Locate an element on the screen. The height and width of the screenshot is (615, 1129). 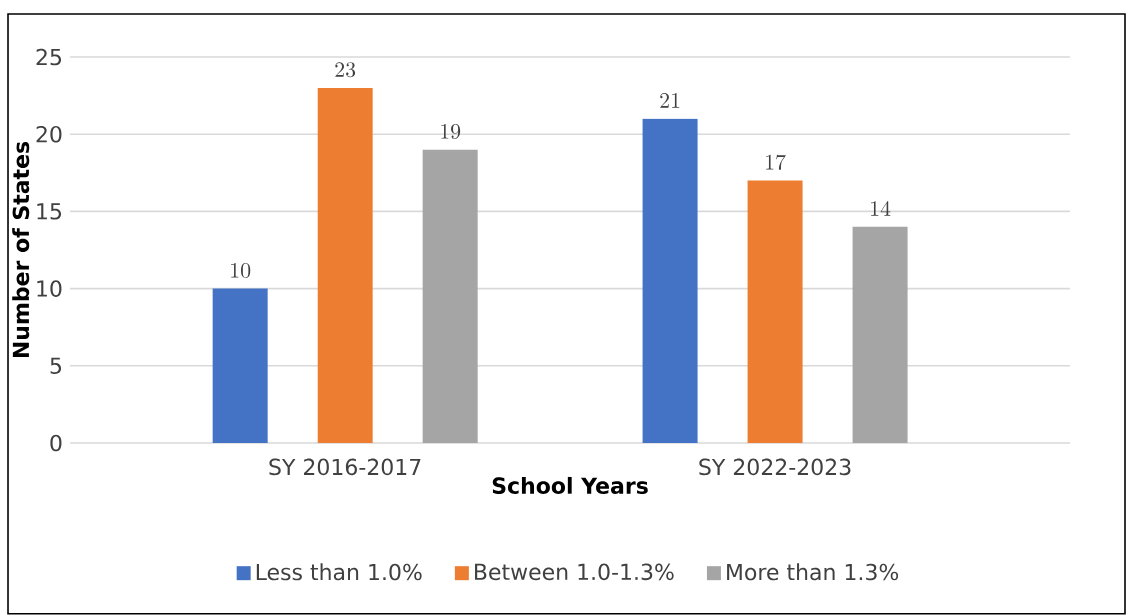
x-axis-title: School Years is located at coordinates (570, 485).